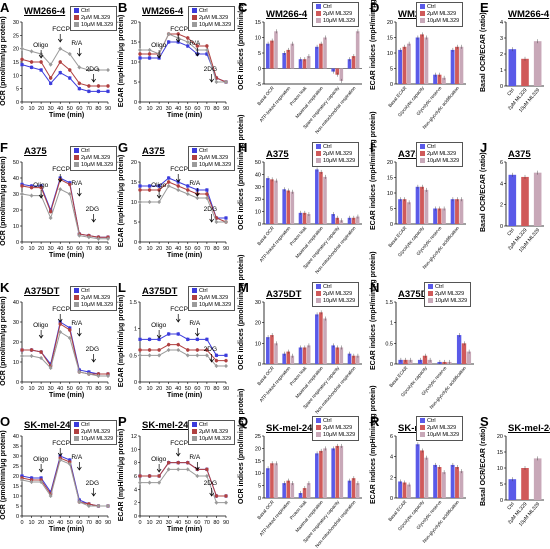 The image size is (550, 549). Describe the element at coordinates (159, 523) in the screenshot. I see `x-tick-label: 20` at that location.